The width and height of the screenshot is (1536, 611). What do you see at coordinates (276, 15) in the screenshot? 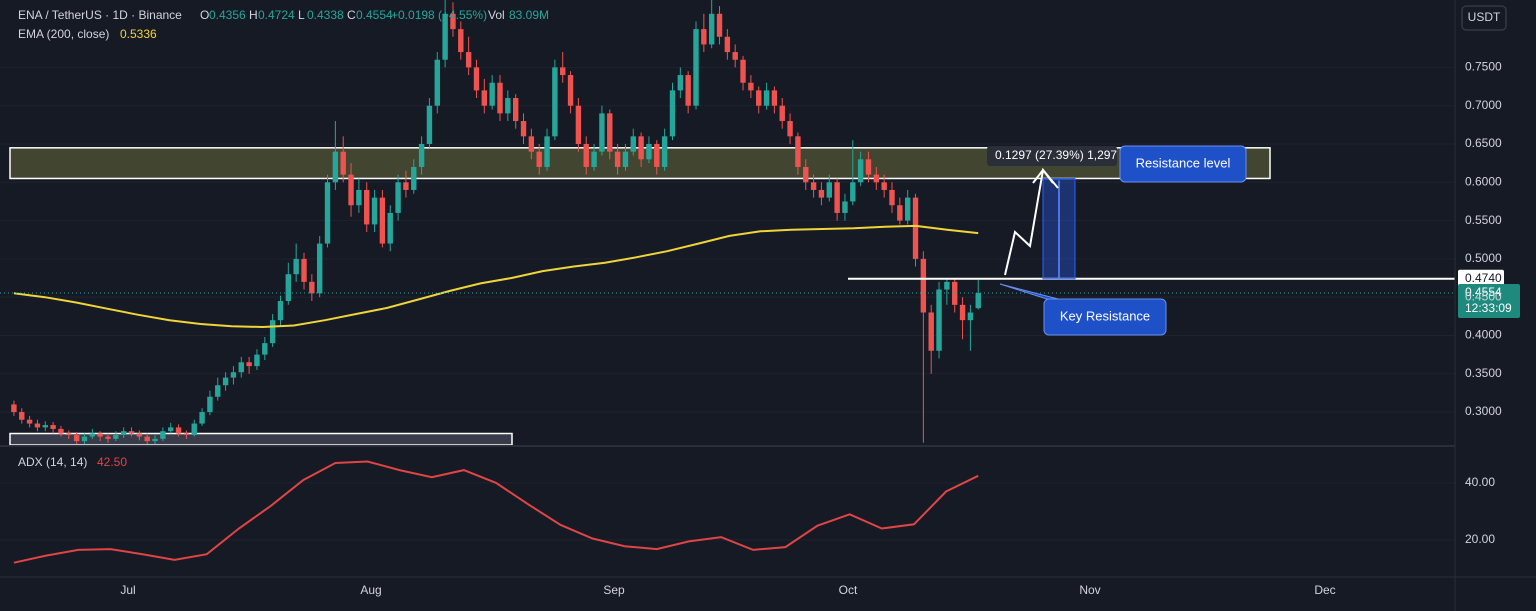
I see `ohlc-value: 0.4724` at bounding box center [276, 15].